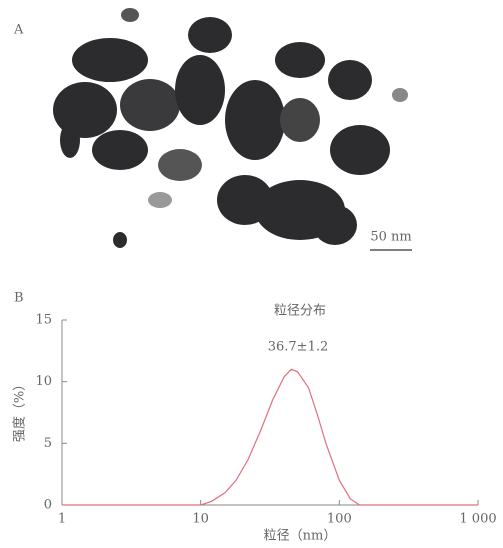 Image resolution: width=503 pixels, height=548 pixels. I want to click on x-tick-label: 1 000, so click(477, 519).